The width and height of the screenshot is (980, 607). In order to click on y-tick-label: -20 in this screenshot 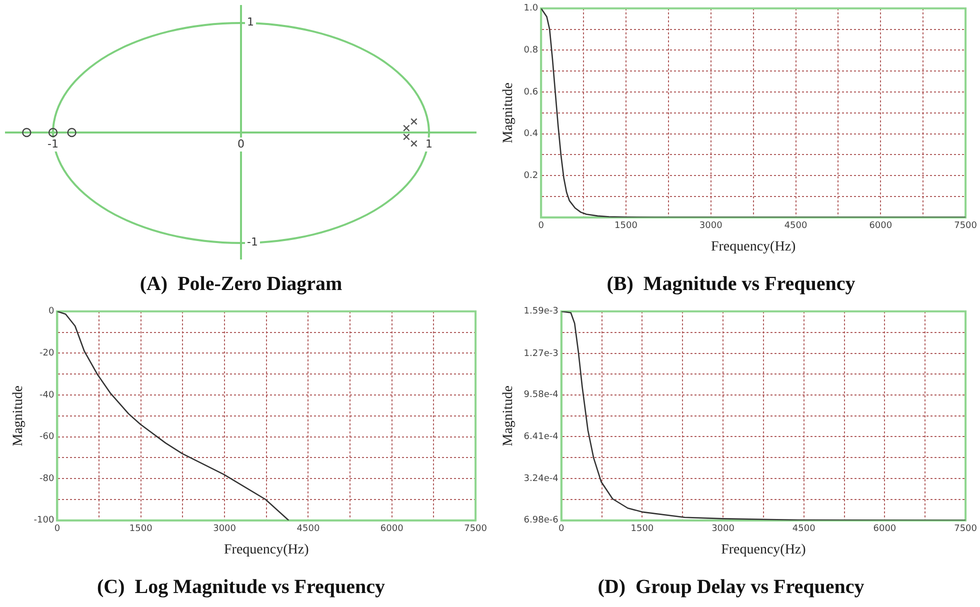, I will do `click(47, 353)`.